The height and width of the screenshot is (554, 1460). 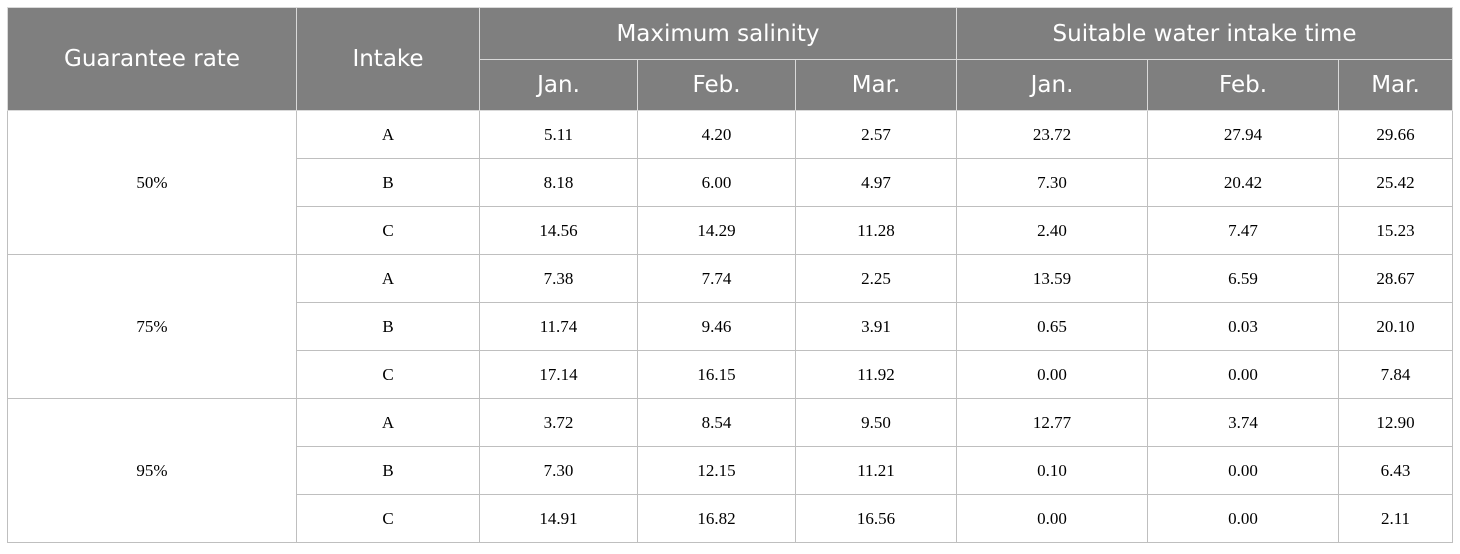 What do you see at coordinates (1243, 230) in the screenshot?
I see `value-cell: 7.47` at bounding box center [1243, 230].